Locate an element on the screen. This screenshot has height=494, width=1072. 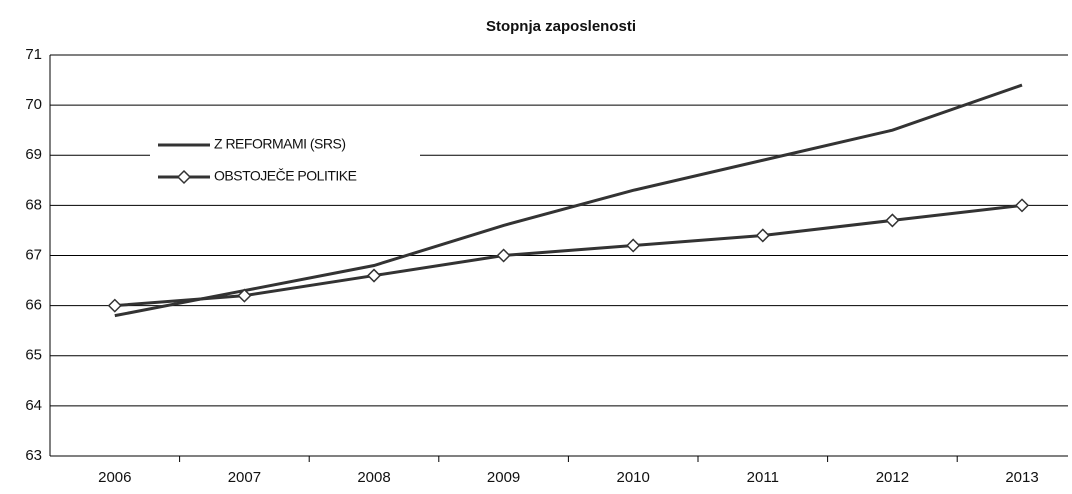
legend-box is located at coordinates (285, 161).